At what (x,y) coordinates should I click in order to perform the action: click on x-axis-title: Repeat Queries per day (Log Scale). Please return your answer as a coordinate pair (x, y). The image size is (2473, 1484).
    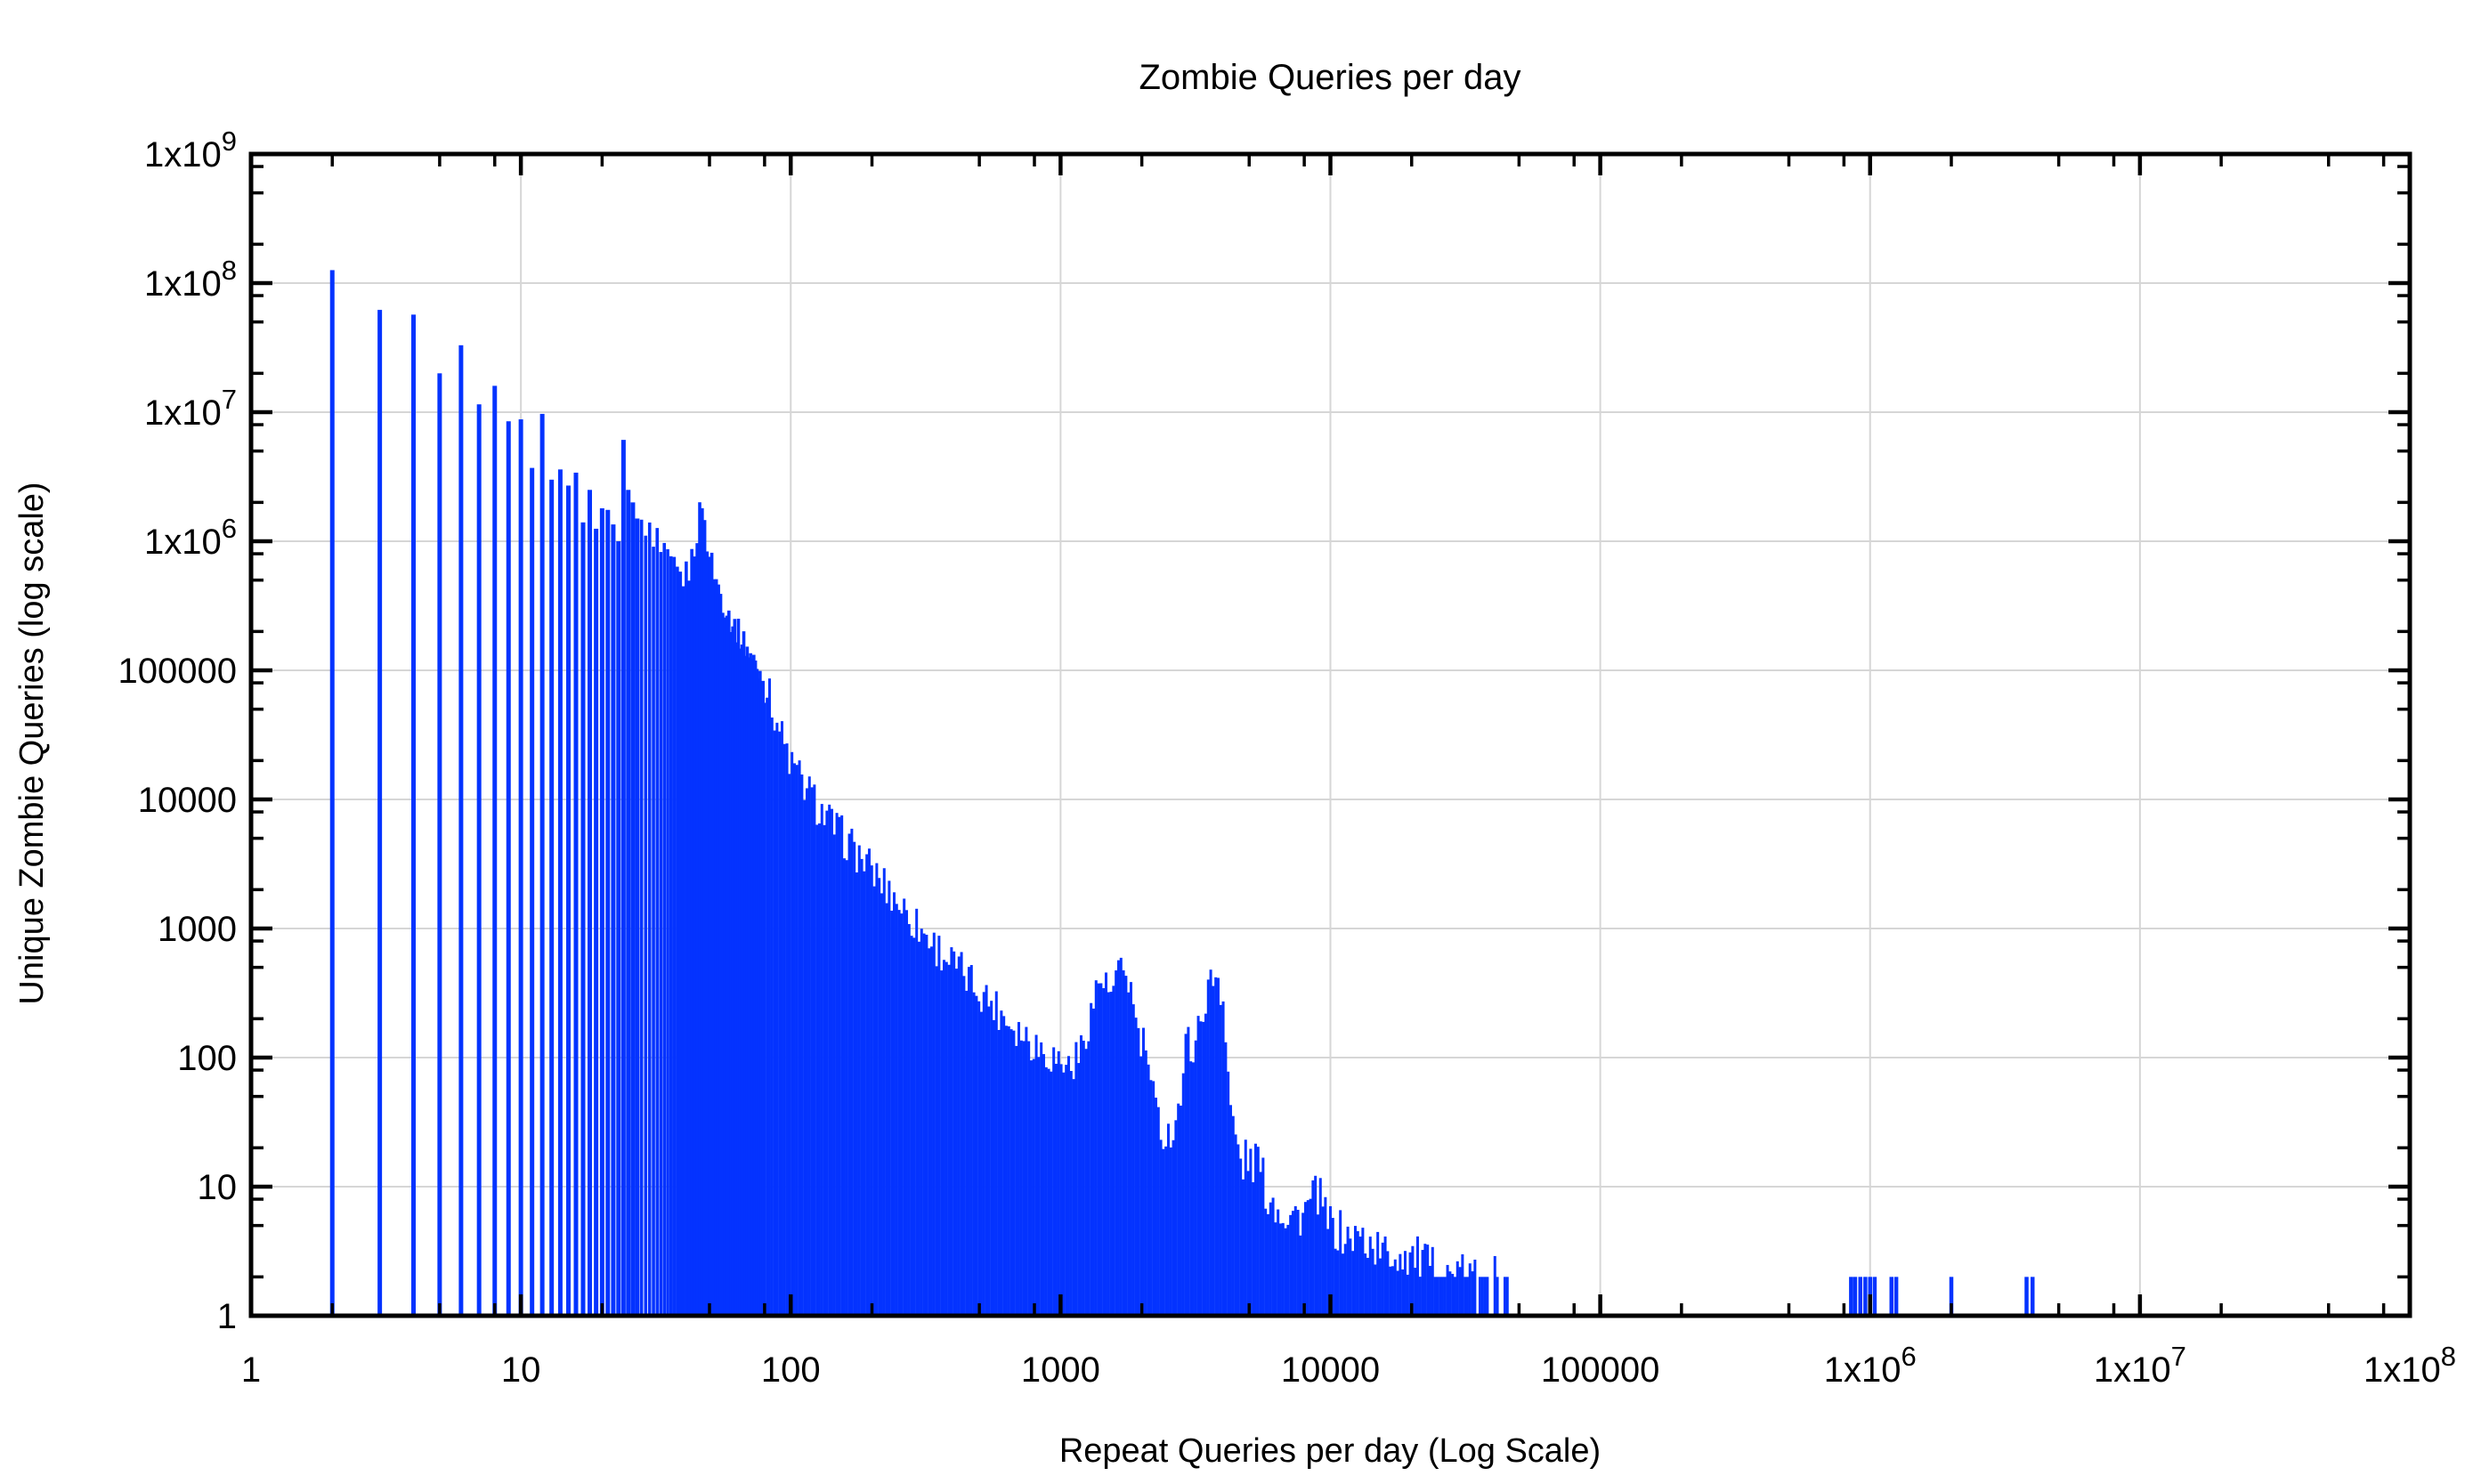
    Looking at the image, I should click on (1330, 1451).